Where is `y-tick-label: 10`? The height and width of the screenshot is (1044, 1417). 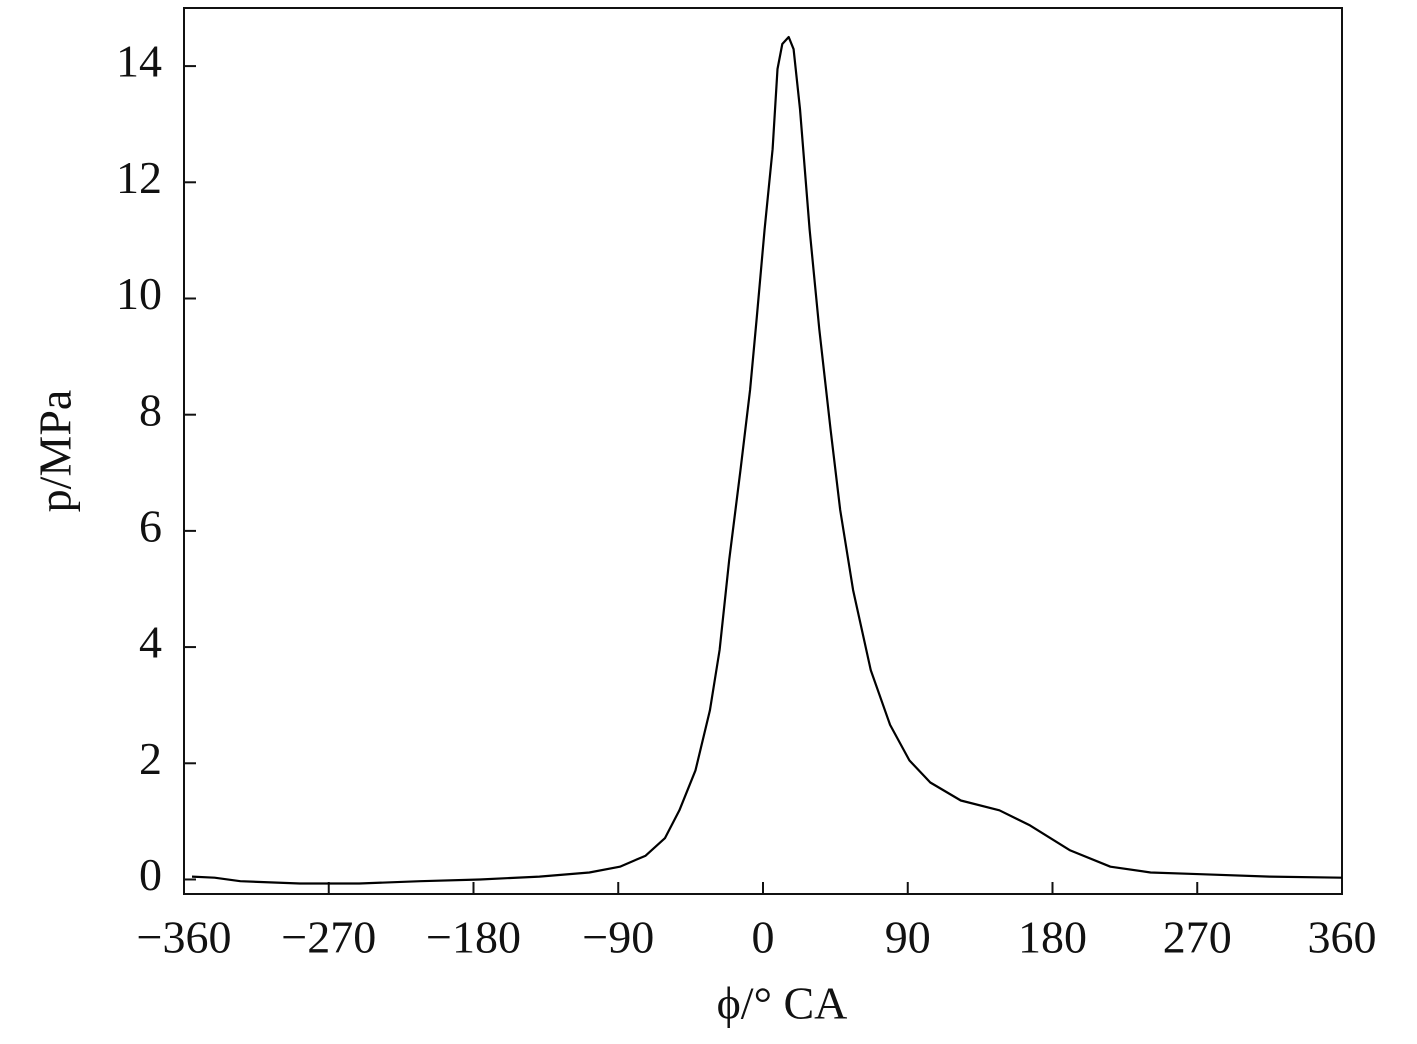 y-tick-label: 10 is located at coordinates (139, 293).